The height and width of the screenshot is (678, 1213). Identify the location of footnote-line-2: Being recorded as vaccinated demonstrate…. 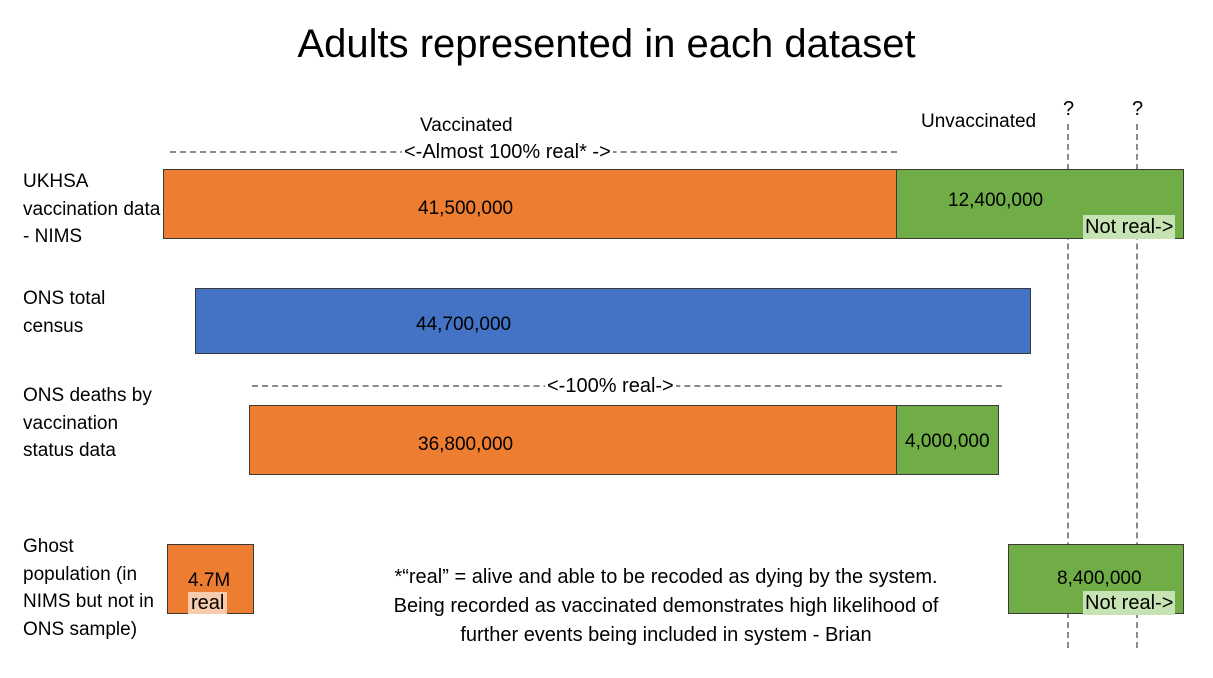
(666, 606).